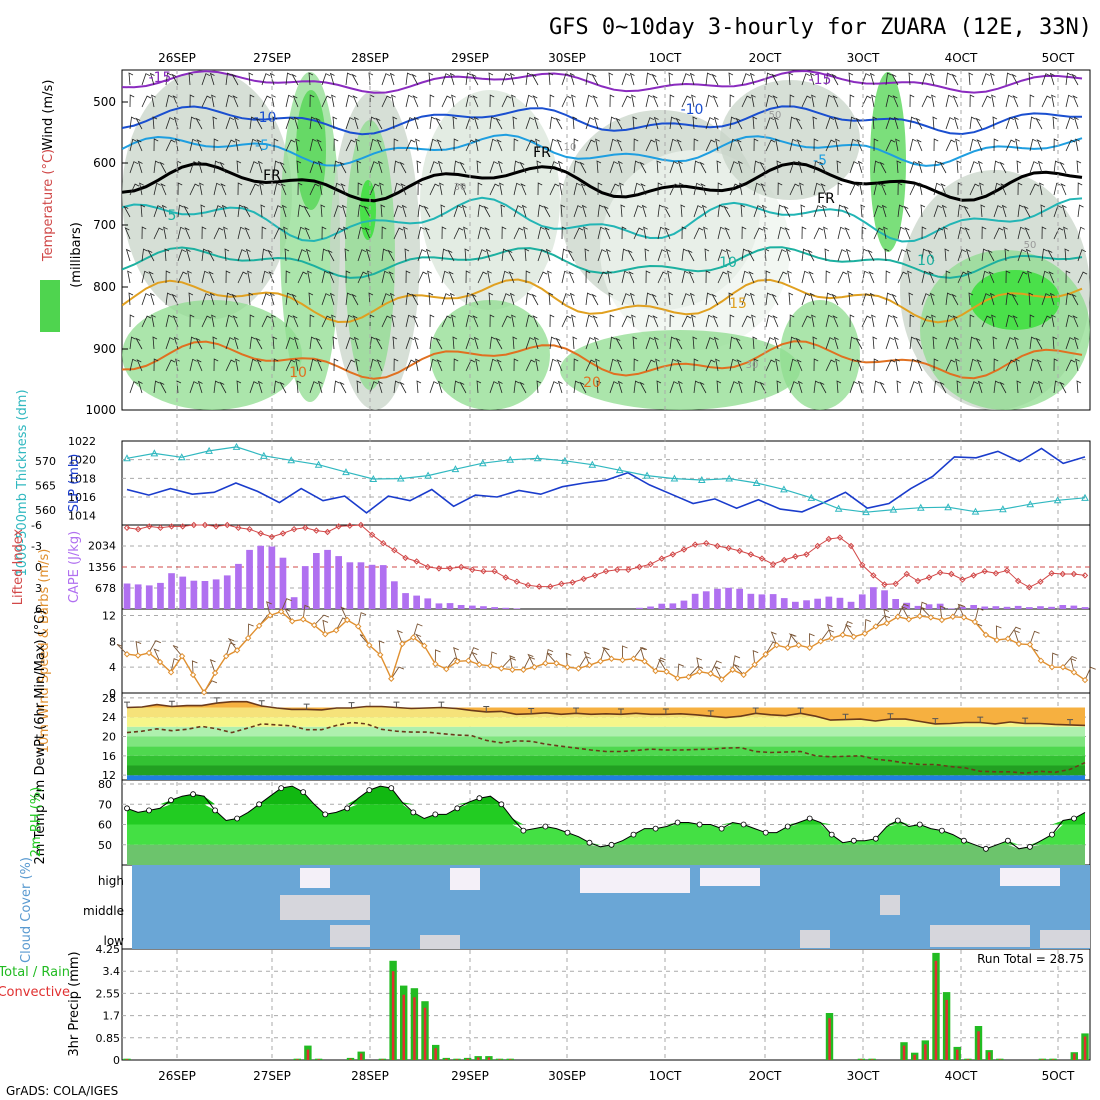  What do you see at coordinates (606, 556) in the screenshot?
I see `lifted-index-line` at bounding box center [606, 556].